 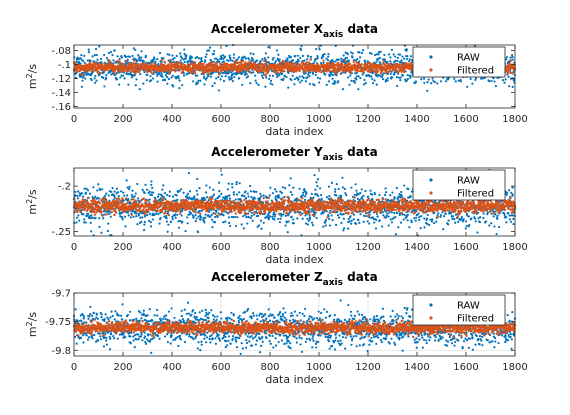 What do you see at coordinates (514, 119) in the screenshot?
I see `x-tick-label: 1800` at bounding box center [514, 119].